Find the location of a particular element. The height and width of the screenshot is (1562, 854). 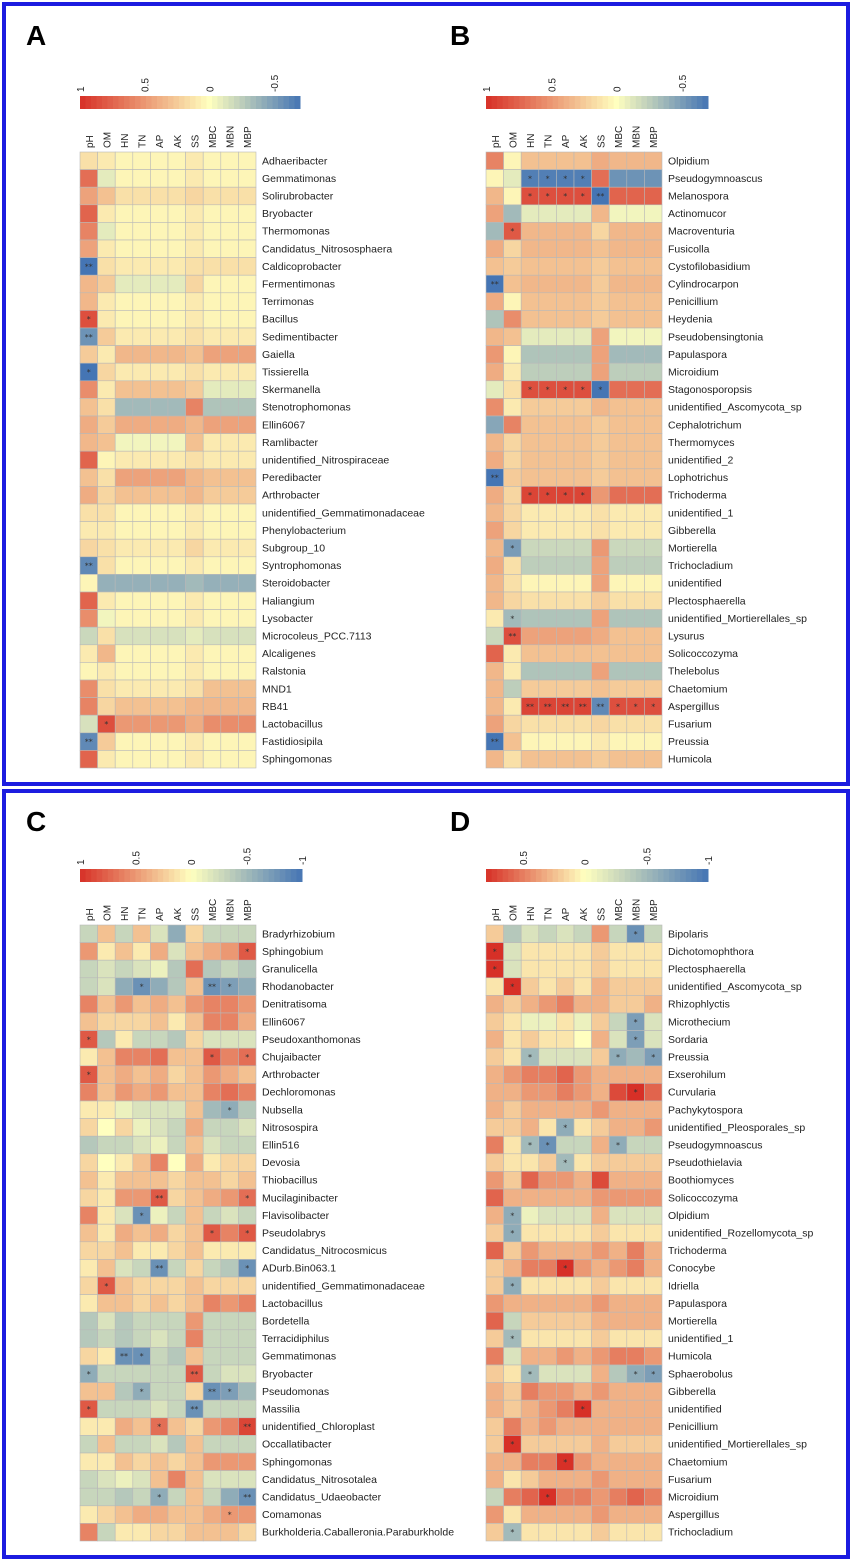

row-label: Solicoccozyma is located at coordinates (703, 1198).